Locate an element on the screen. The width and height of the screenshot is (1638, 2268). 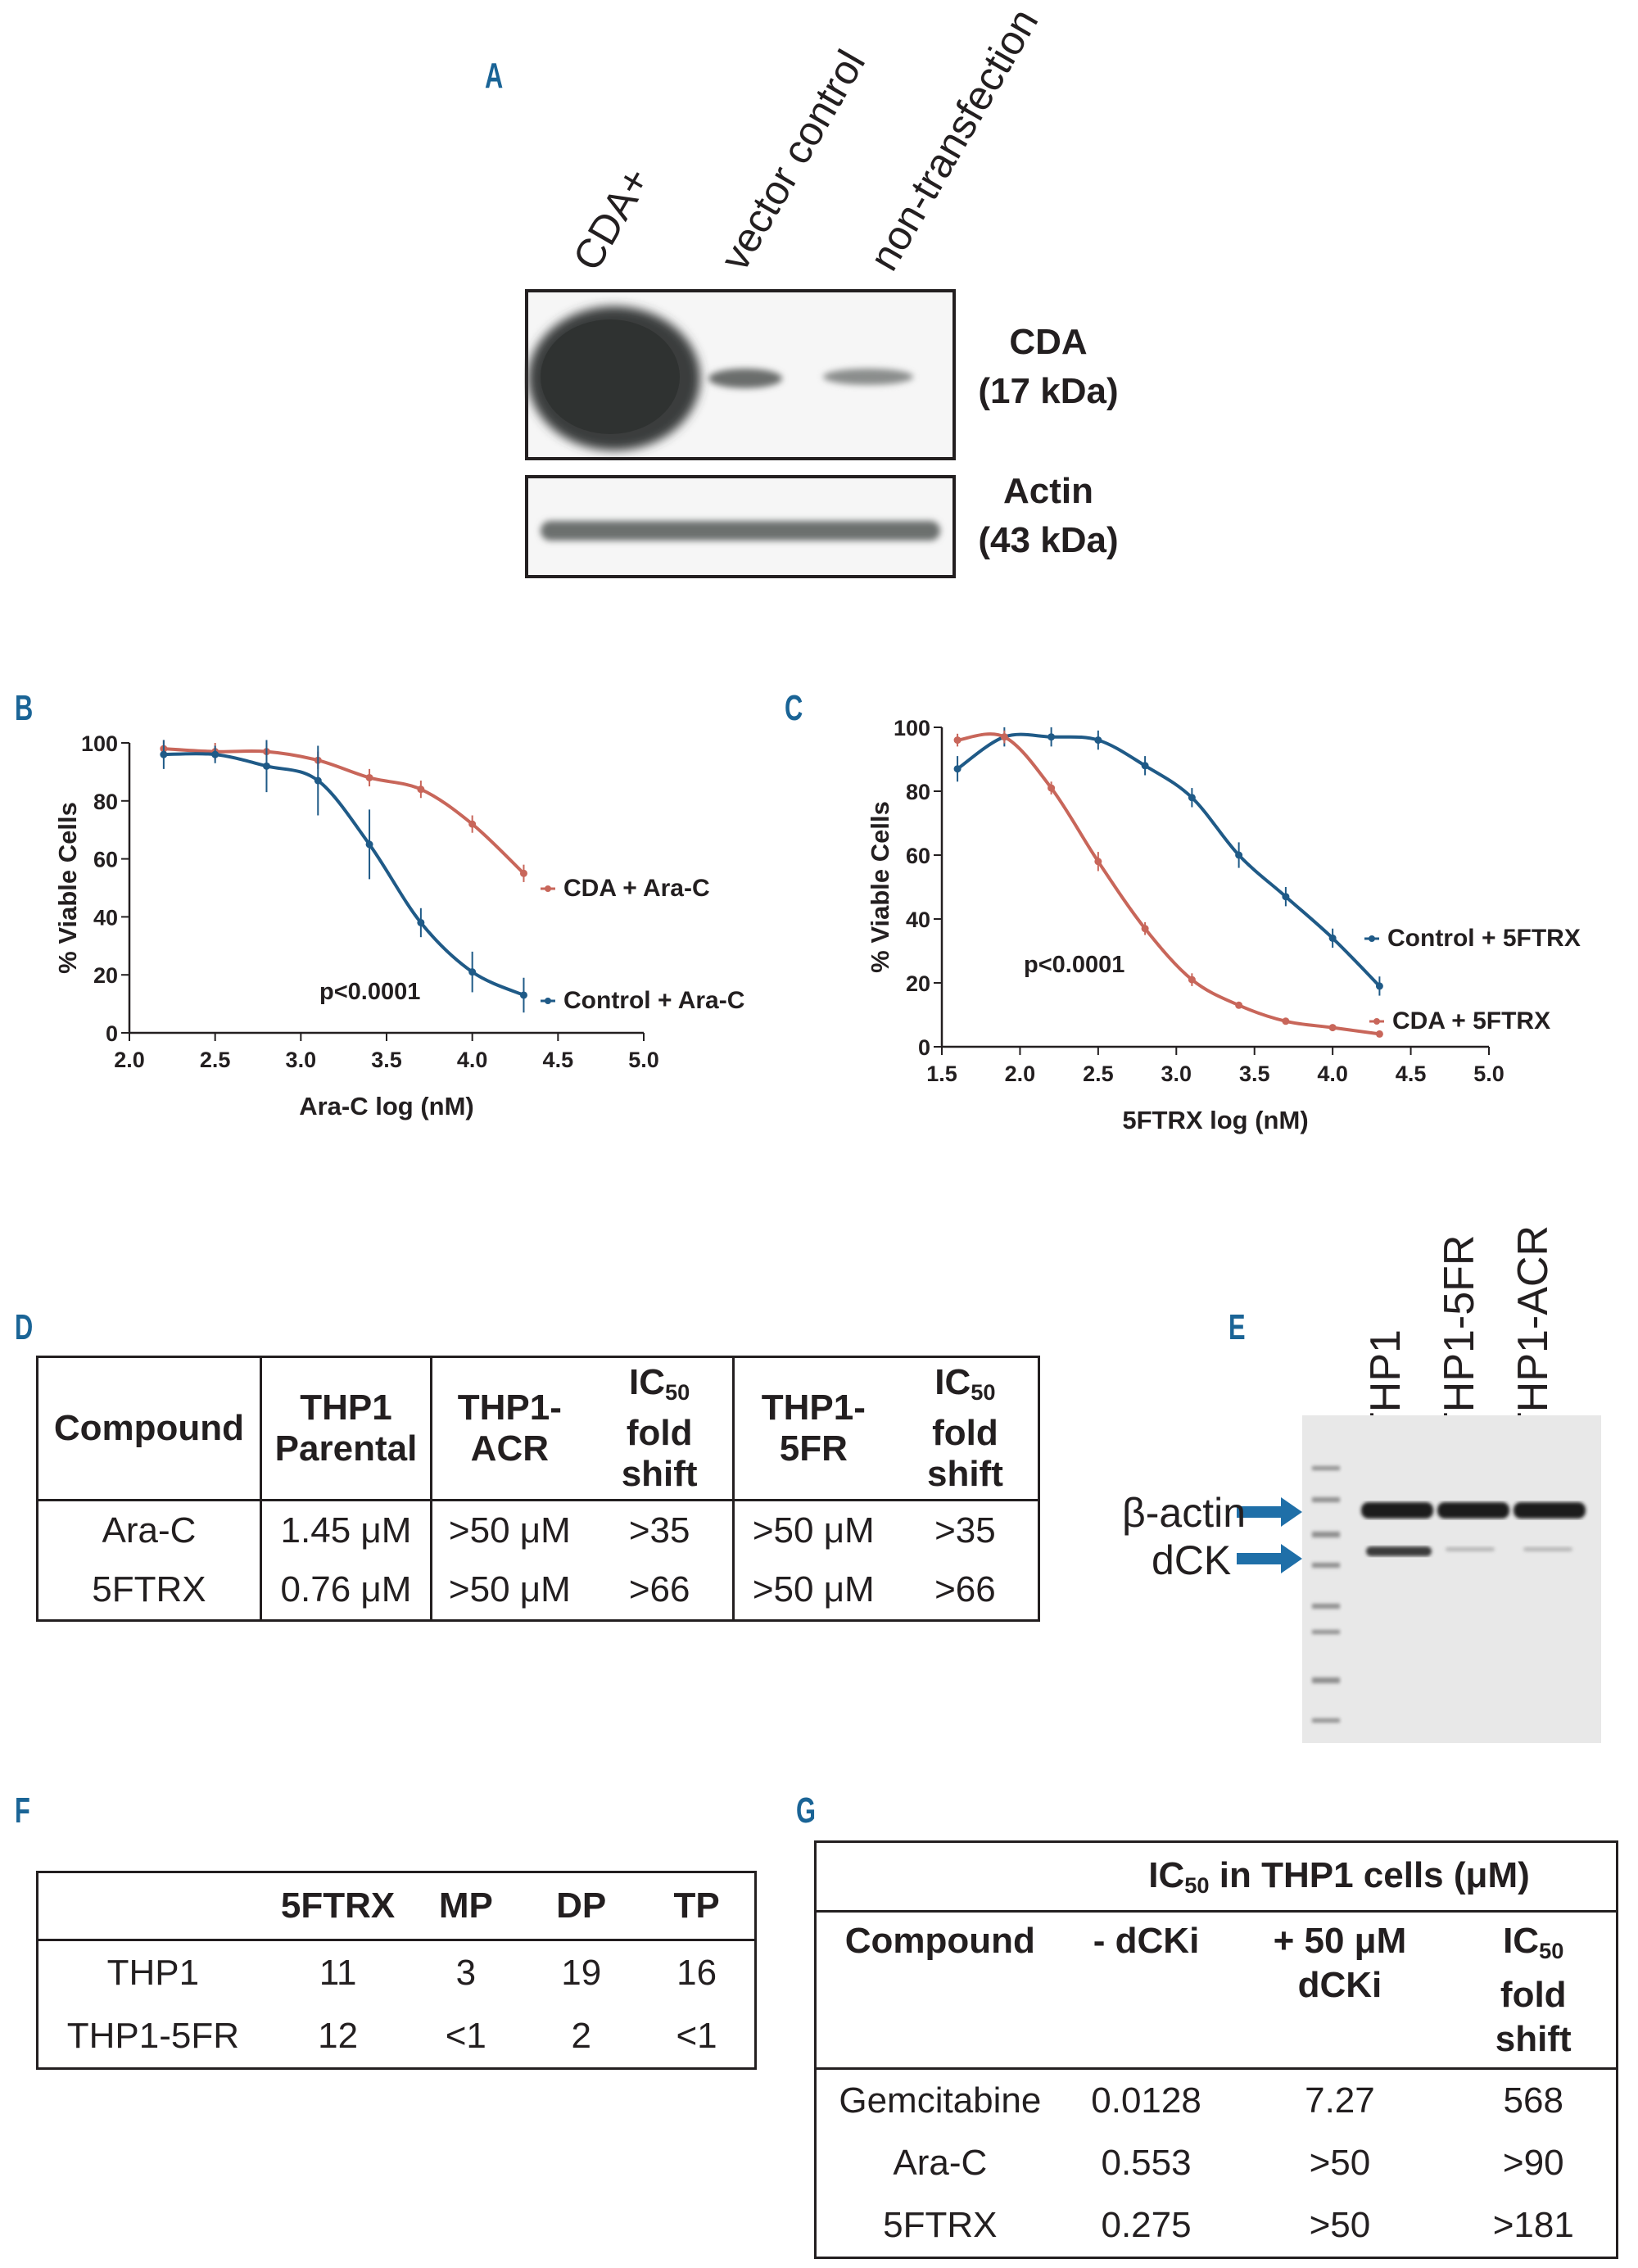
band-label-beta-actin: β-actin is located at coordinates (1184, 1513).